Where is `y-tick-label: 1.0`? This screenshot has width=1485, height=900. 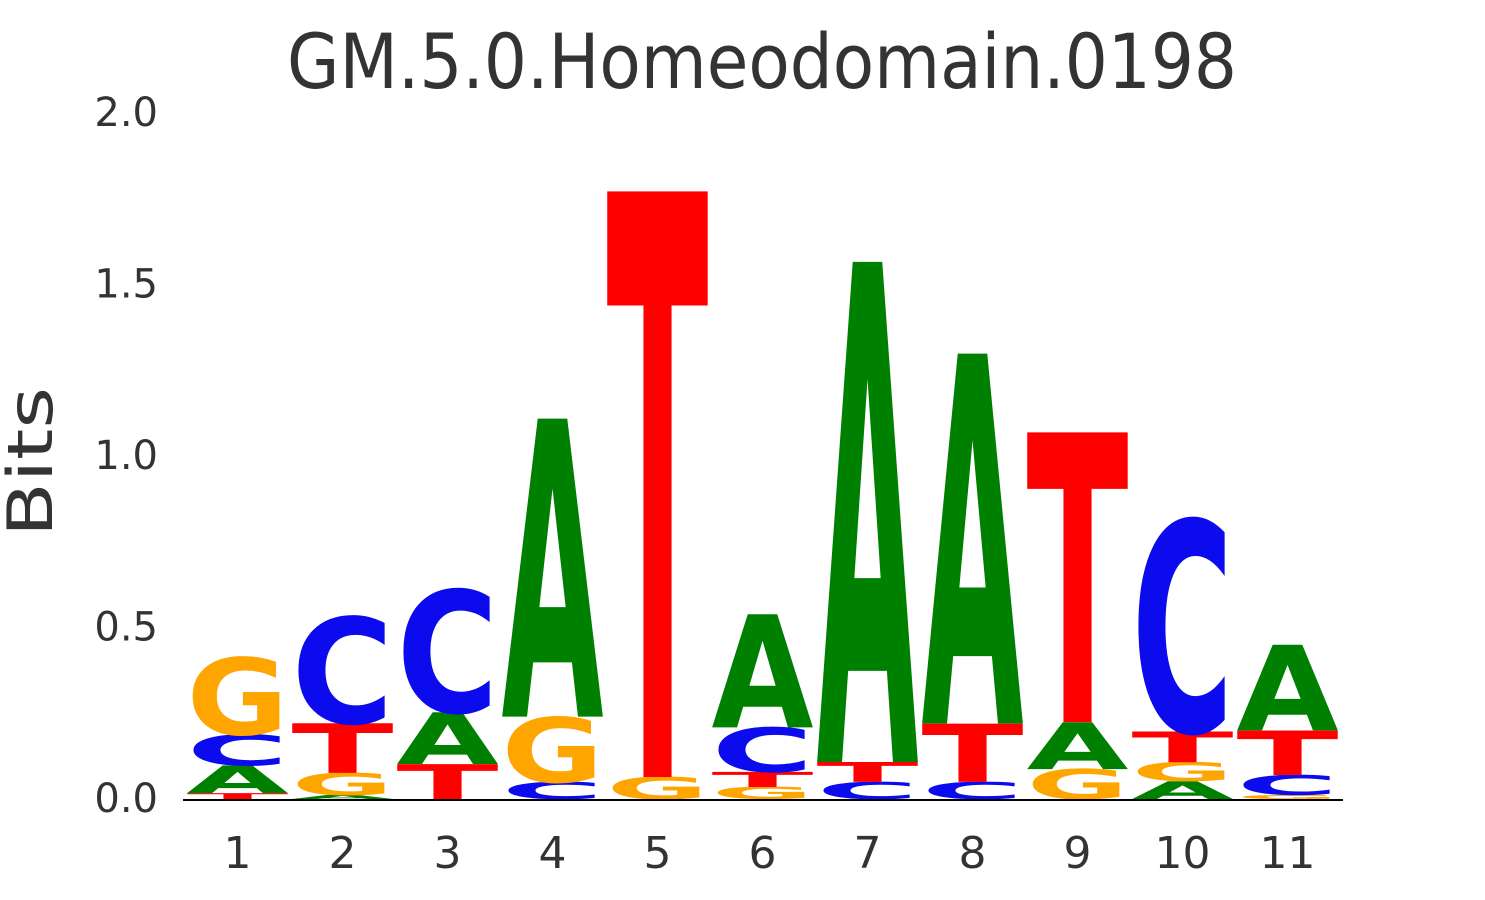
y-tick-label: 1.0 is located at coordinates (126, 456).